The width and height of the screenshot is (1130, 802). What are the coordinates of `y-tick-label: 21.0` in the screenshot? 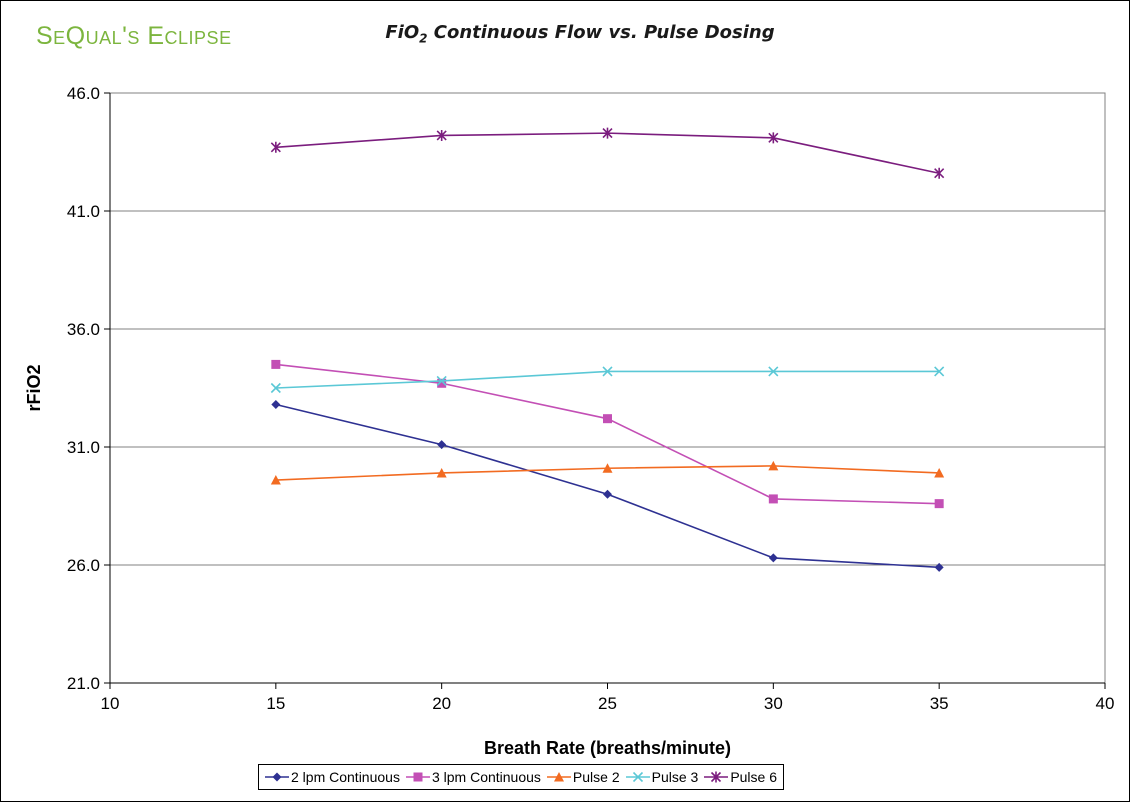 It's located at (83, 683).